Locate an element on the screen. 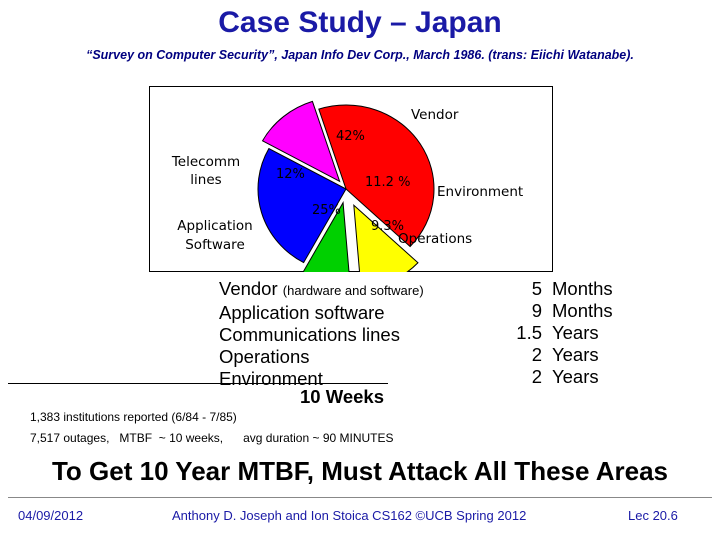  footer-date: 04/09/2012 is located at coordinates (51, 515).